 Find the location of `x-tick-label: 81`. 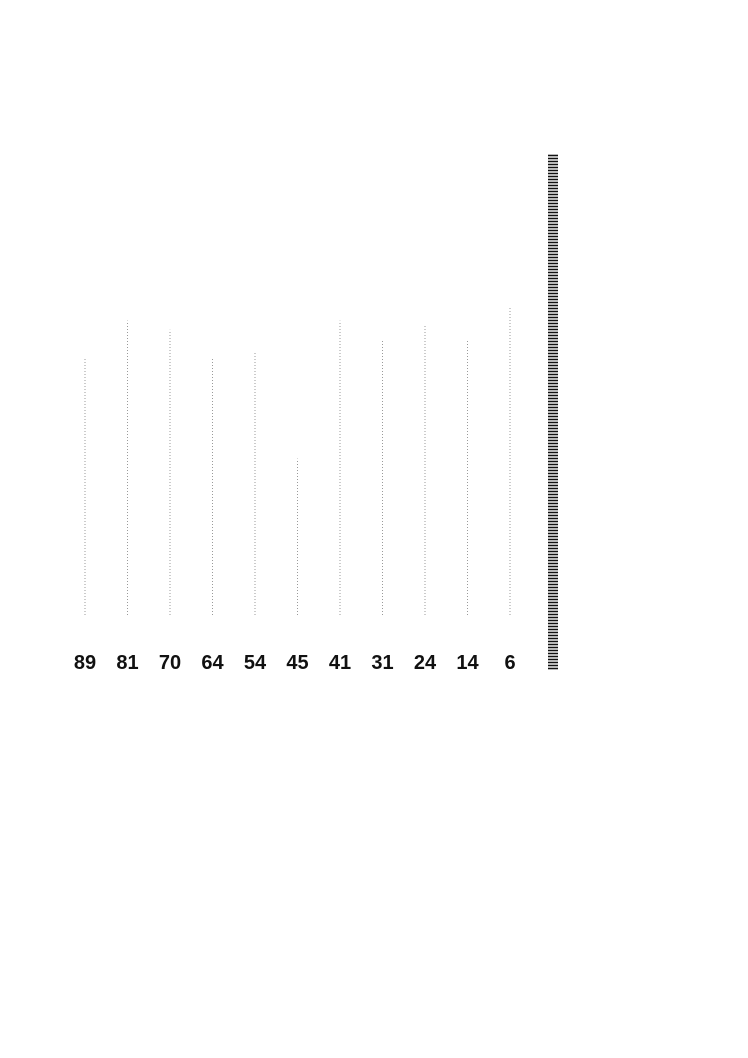

x-tick-label: 81 is located at coordinates (127, 663).